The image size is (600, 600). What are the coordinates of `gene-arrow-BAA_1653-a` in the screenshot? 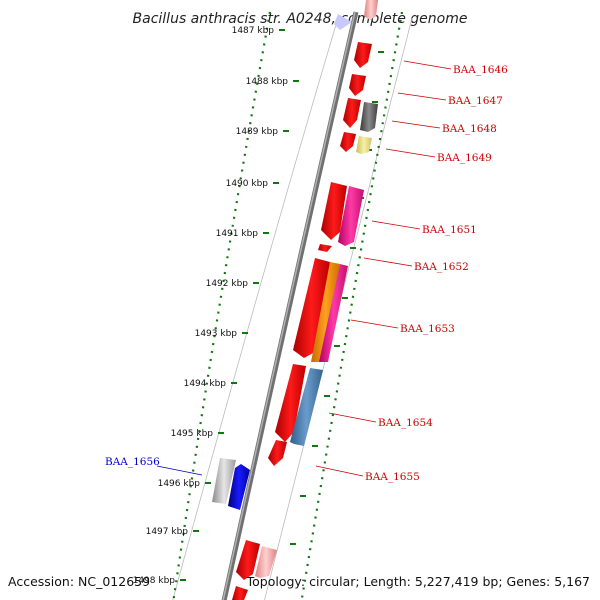 It's located at (325, 312).